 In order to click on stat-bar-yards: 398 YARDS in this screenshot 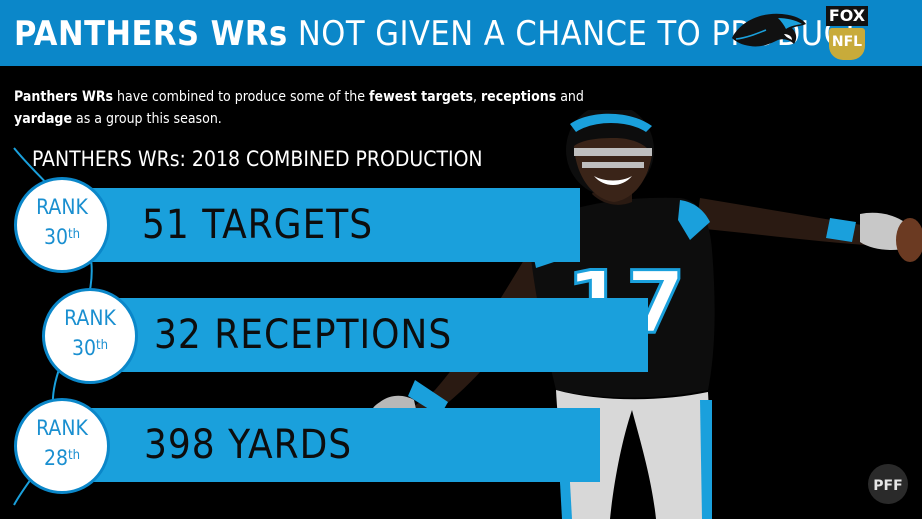, I will do `click(330, 445)`.